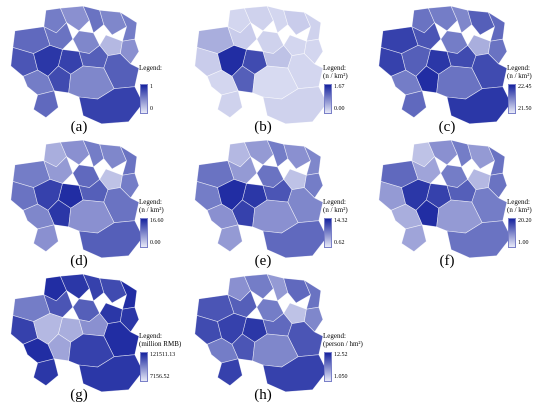 This screenshot has width=550, height=406. Describe the element at coordinates (447, 261) in the screenshot. I see `panel-label: (f)` at that location.